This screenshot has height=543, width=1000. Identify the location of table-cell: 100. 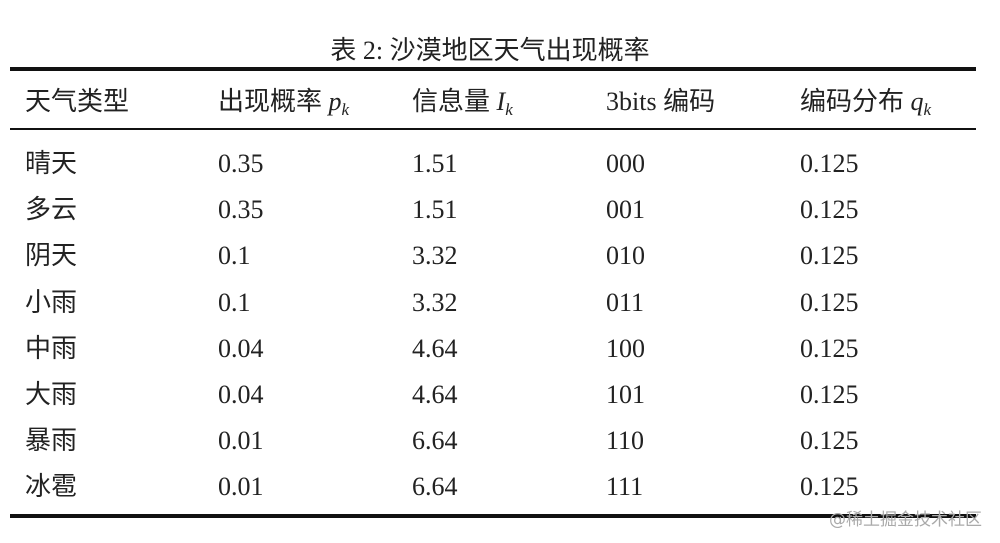
(625, 348).